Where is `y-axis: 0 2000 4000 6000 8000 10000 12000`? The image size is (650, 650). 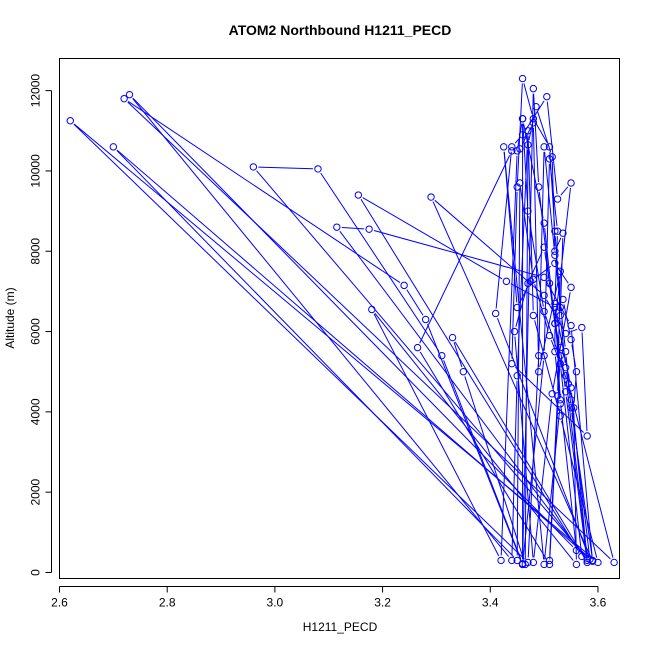
y-axis: 0 2000 4000 6000 8000 10000 12000 is located at coordinates (40, 325).